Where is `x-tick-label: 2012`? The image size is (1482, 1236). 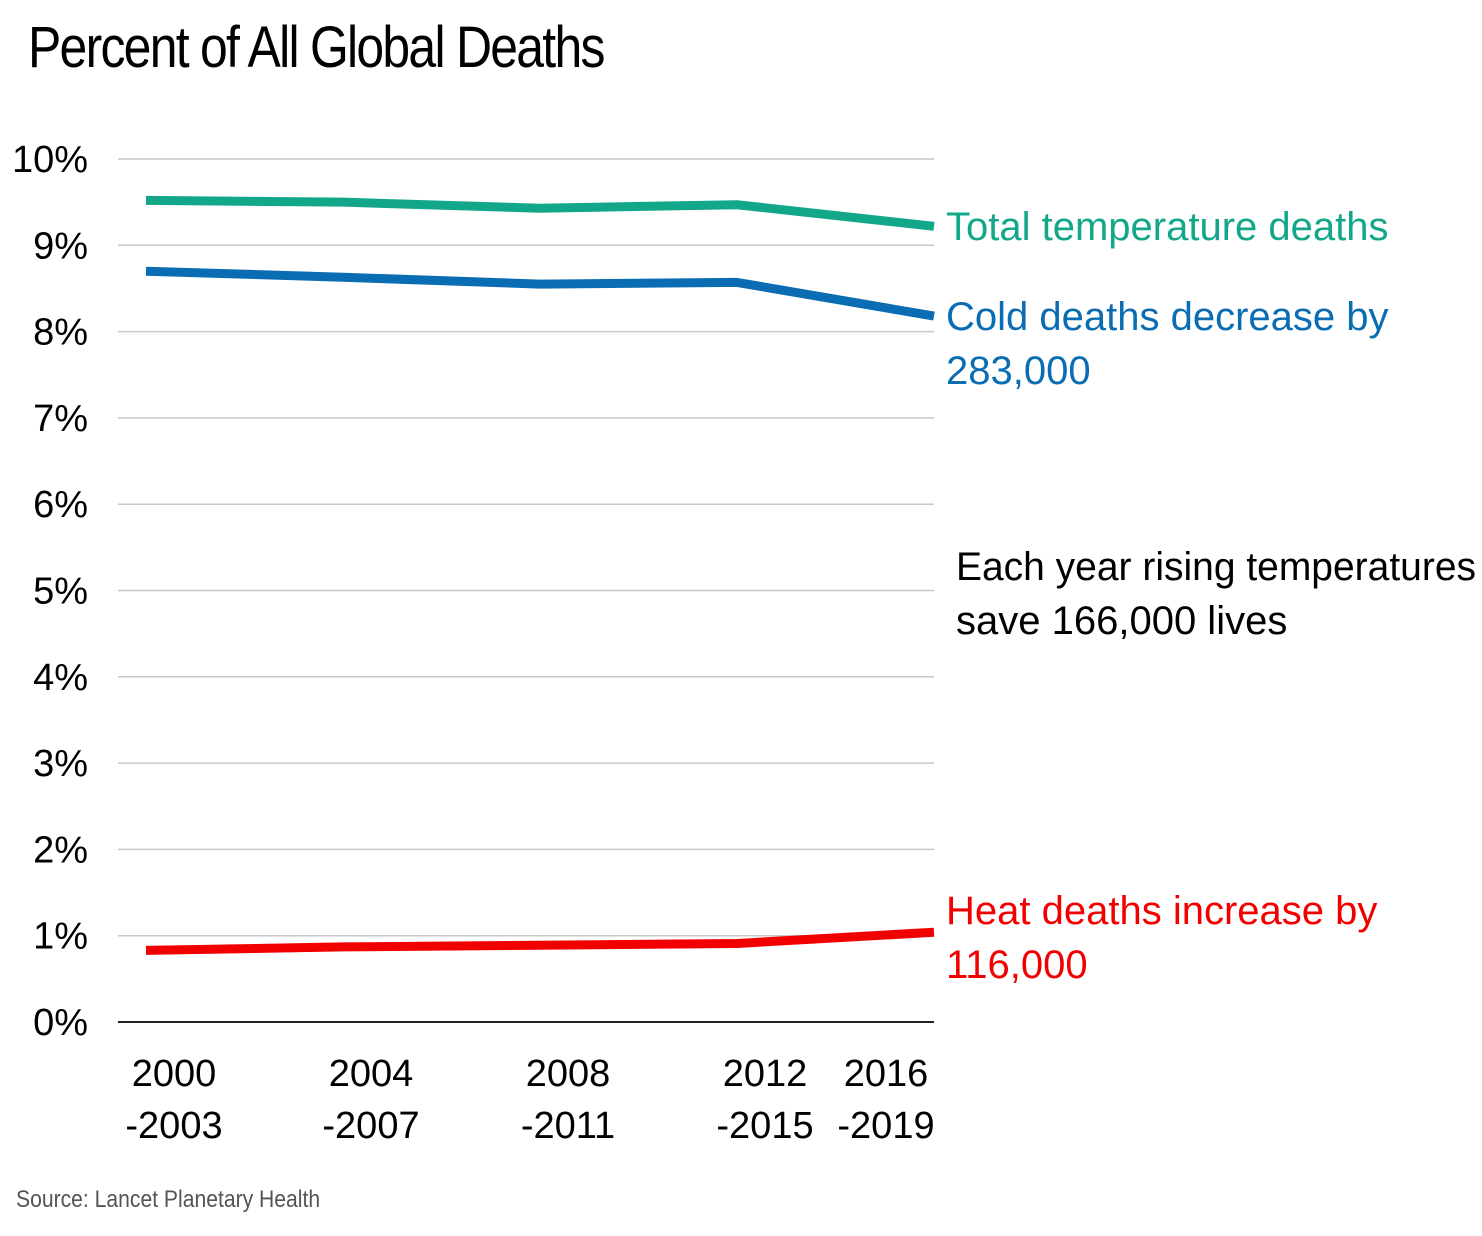 x-tick-label: 2012 is located at coordinates (765, 1074).